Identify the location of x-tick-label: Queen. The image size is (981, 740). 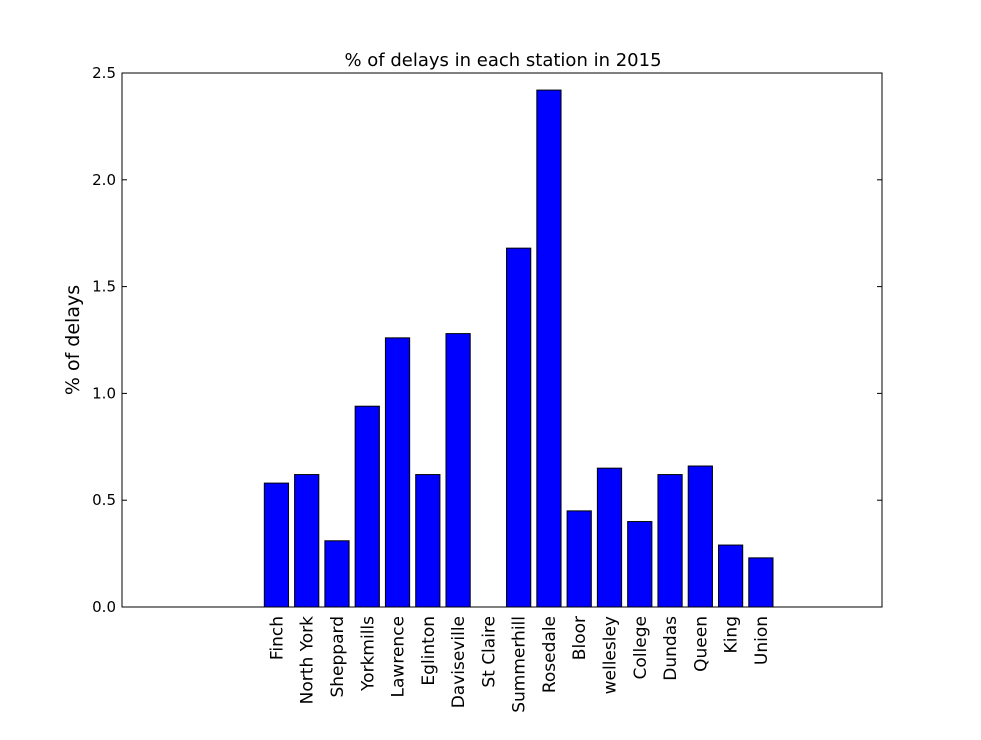
(701, 644).